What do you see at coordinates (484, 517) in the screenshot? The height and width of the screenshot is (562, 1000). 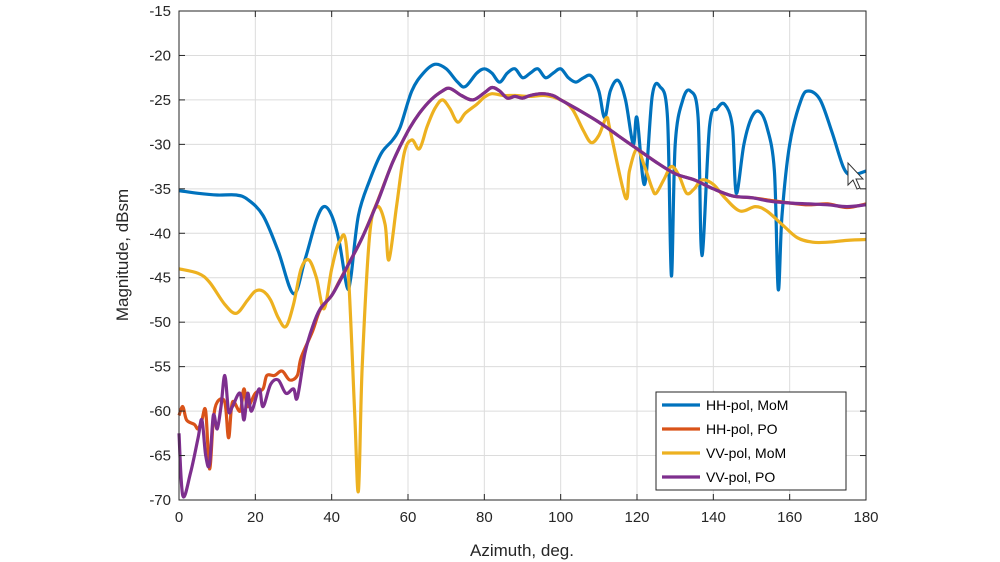 I see `x-tick-label: 80` at bounding box center [484, 517].